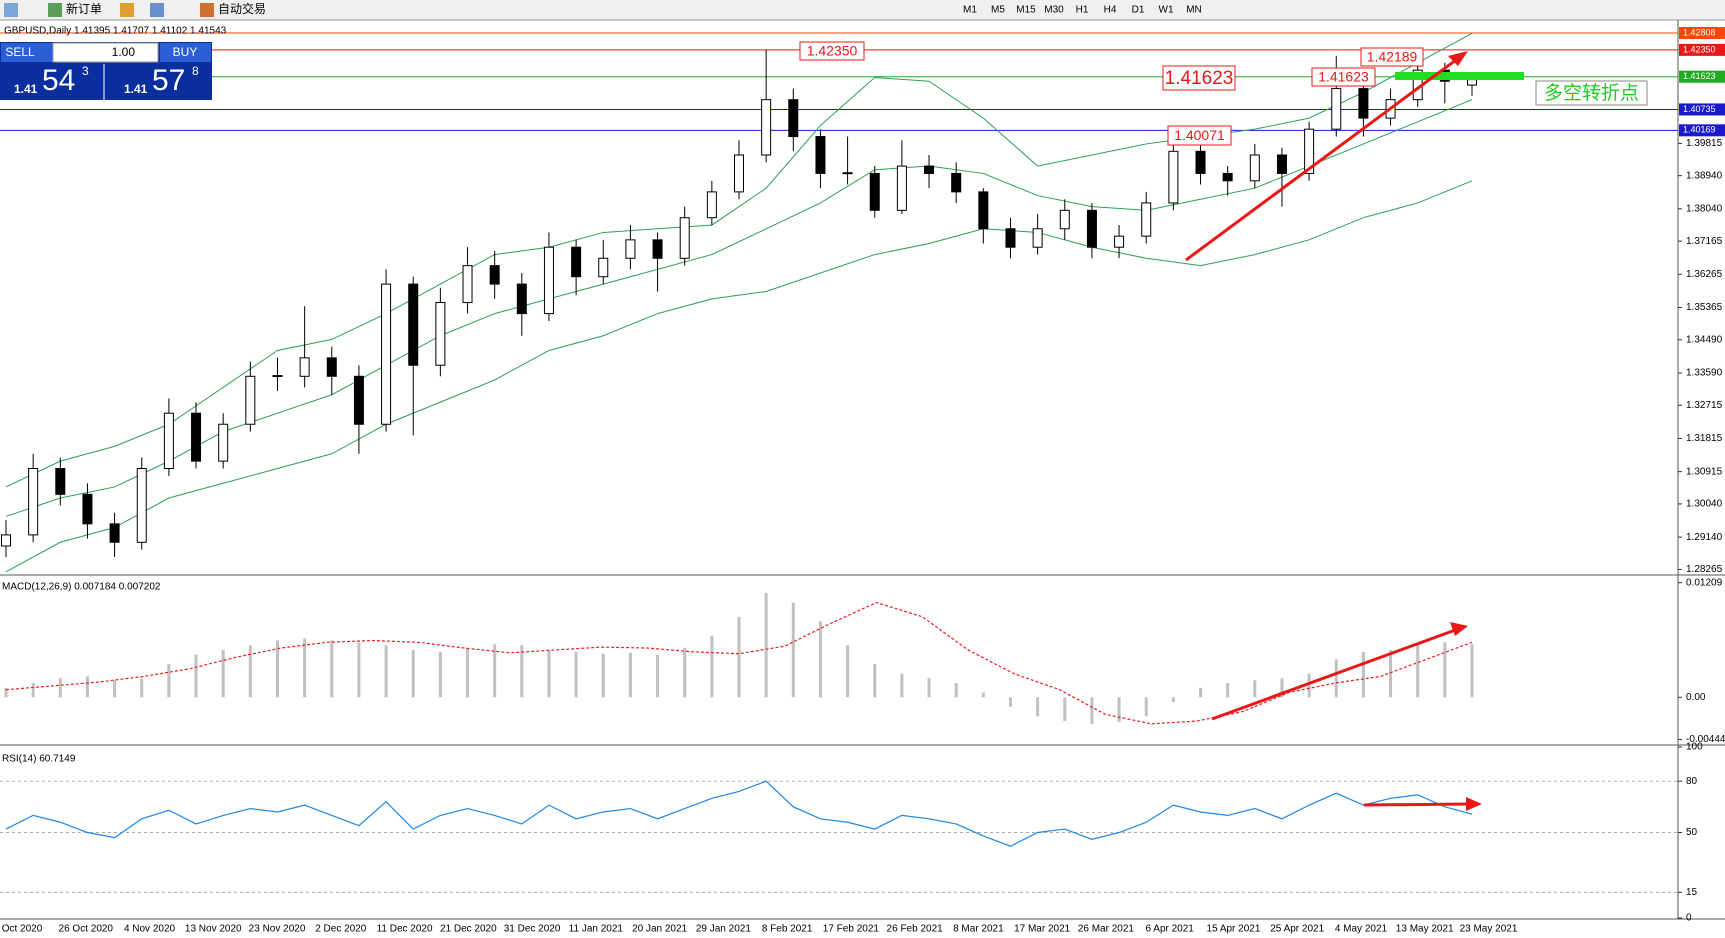  What do you see at coordinates (1704, 241) in the screenshot?
I see `y-tick-label: 1.37165` at bounding box center [1704, 241].